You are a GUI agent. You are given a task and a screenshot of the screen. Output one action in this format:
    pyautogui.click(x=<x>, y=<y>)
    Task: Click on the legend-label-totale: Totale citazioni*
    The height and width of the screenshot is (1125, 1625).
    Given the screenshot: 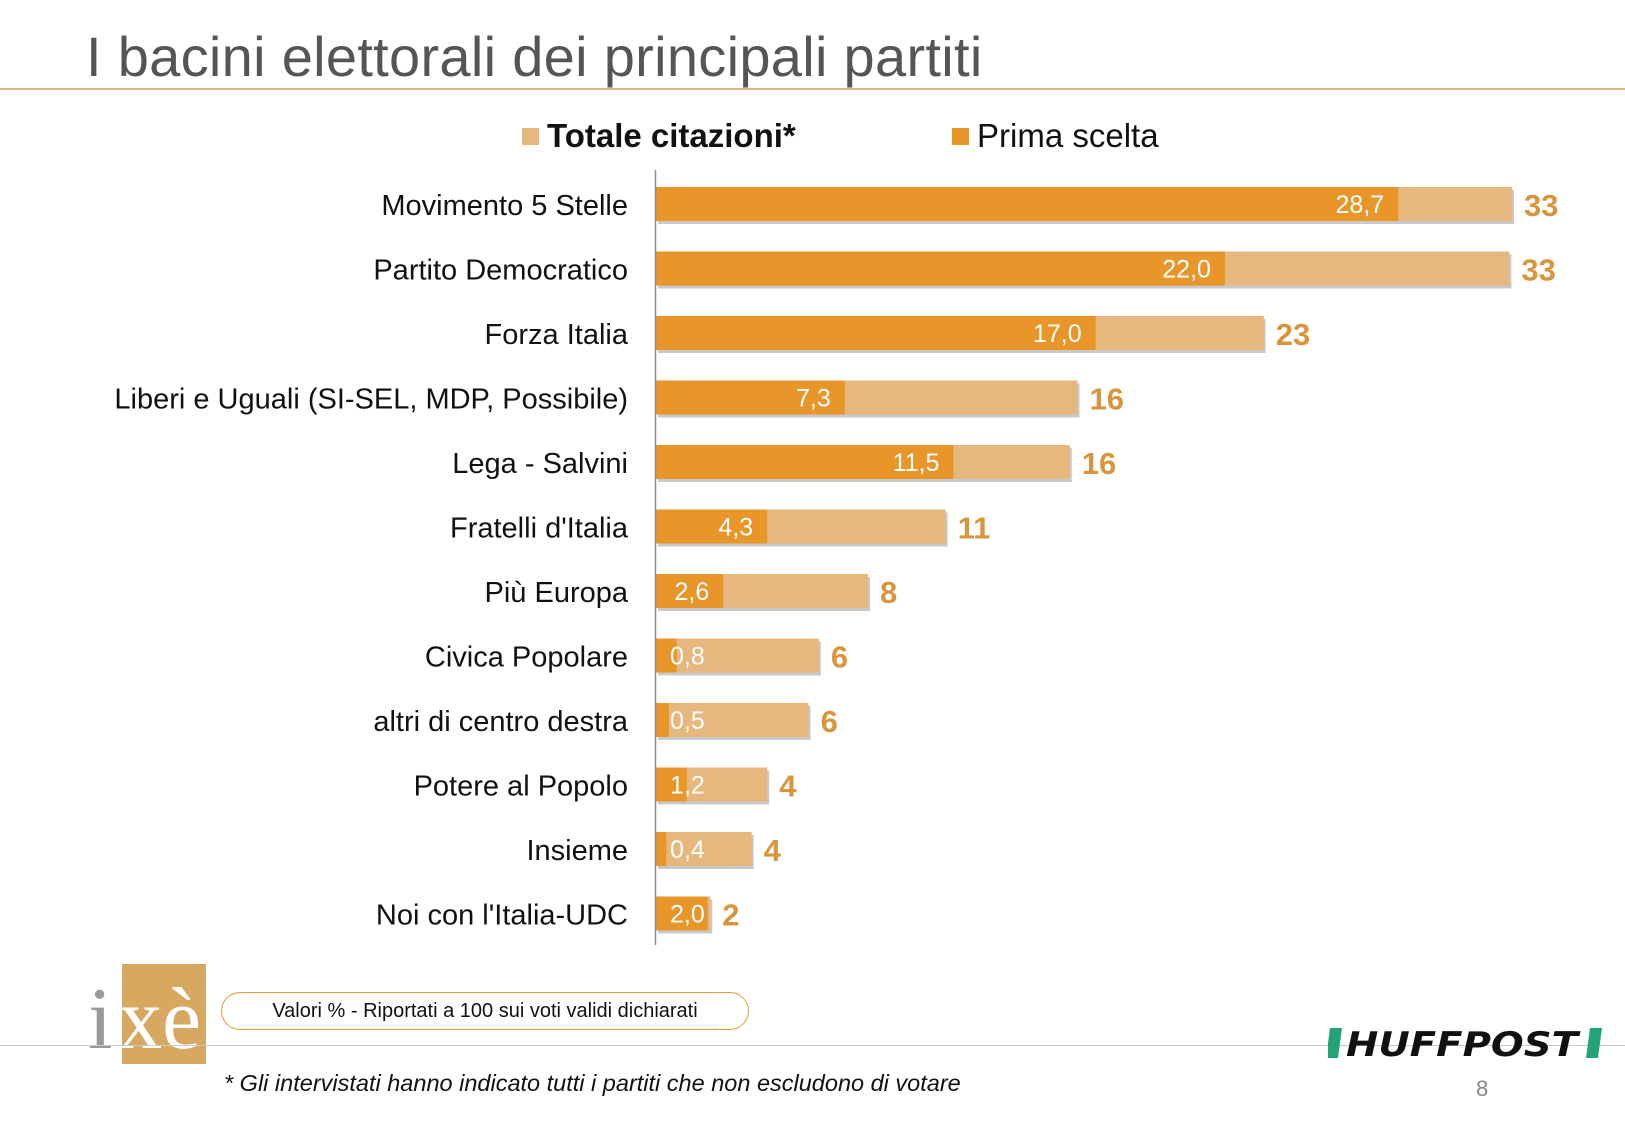 What is the action you would take?
    pyautogui.click(x=671, y=135)
    